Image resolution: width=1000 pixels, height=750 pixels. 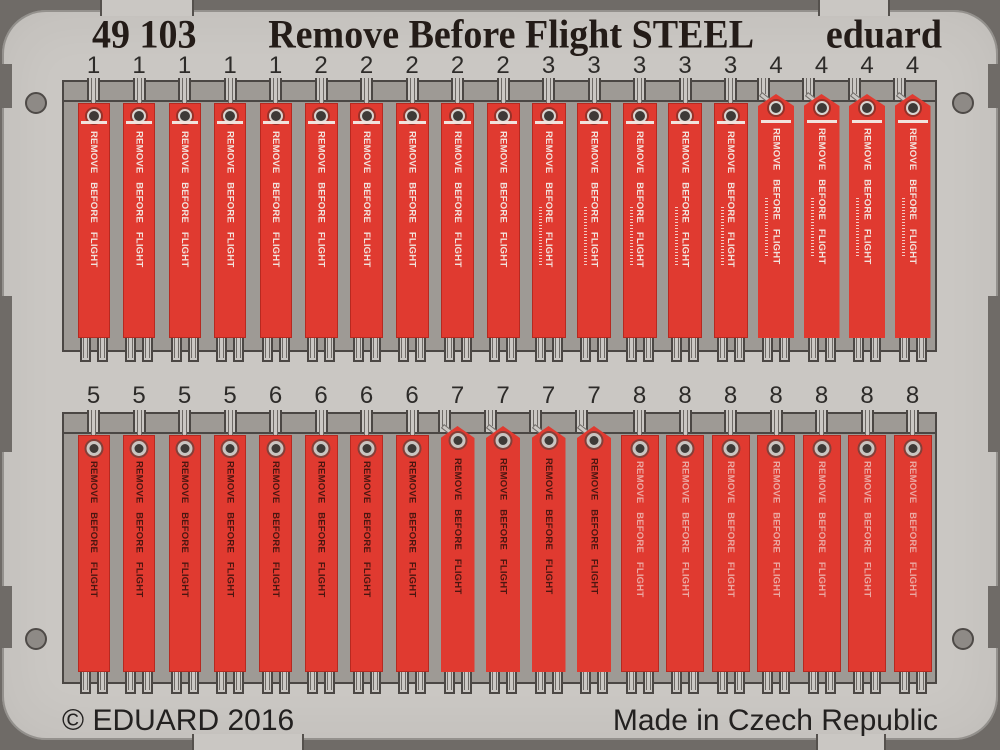 I want to click on tooling-hole-bottom-left, so click(x=36, y=639).